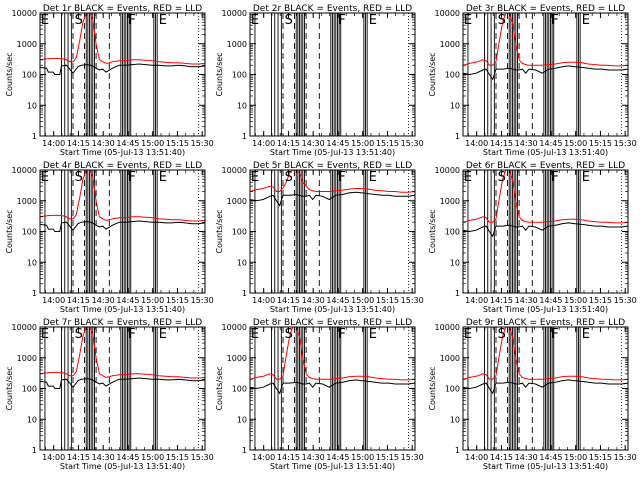 The width and height of the screenshot is (640, 484). What do you see at coordinates (332, 323) in the screenshot?
I see `plot-title: Det 8r BLACK = Events, RED = LLD` at bounding box center [332, 323].